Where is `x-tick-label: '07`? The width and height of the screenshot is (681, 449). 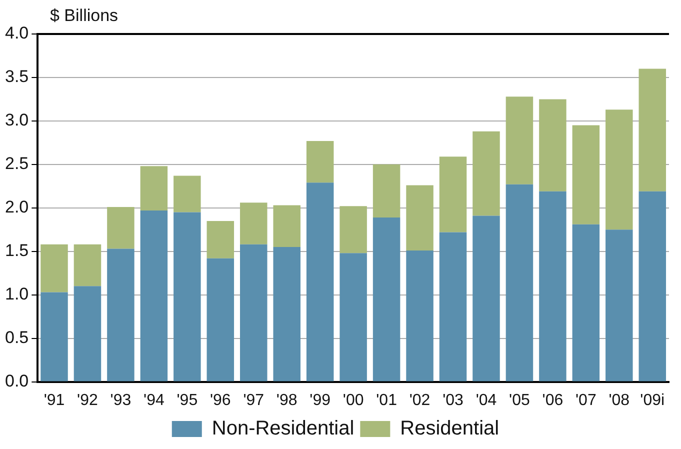 x-tick-label: '07 is located at coordinates (585, 400).